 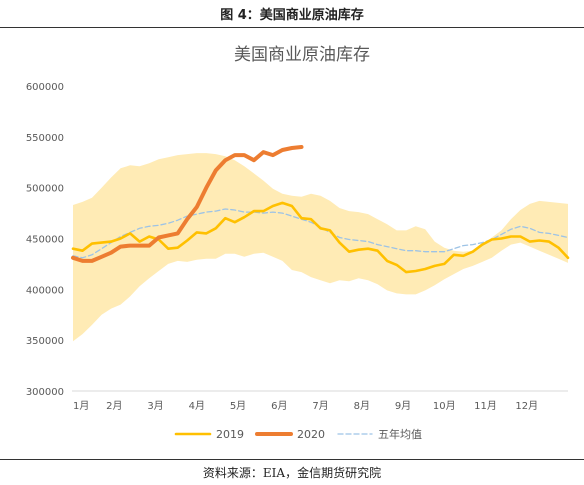 What do you see at coordinates (320, 406) in the screenshot?
I see `x-tick-label: 7月` at bounding box center [320, 406].